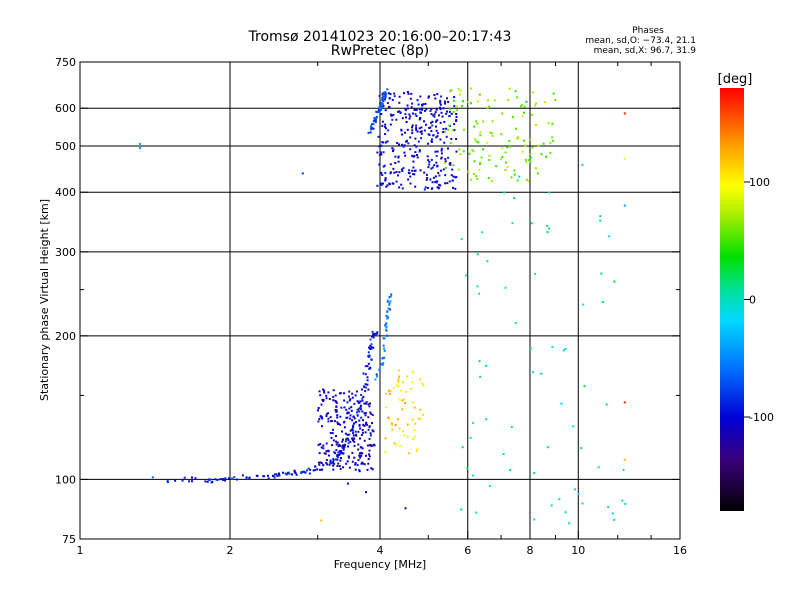  I want to click on y-tick-label: 500, so click(65, 146).